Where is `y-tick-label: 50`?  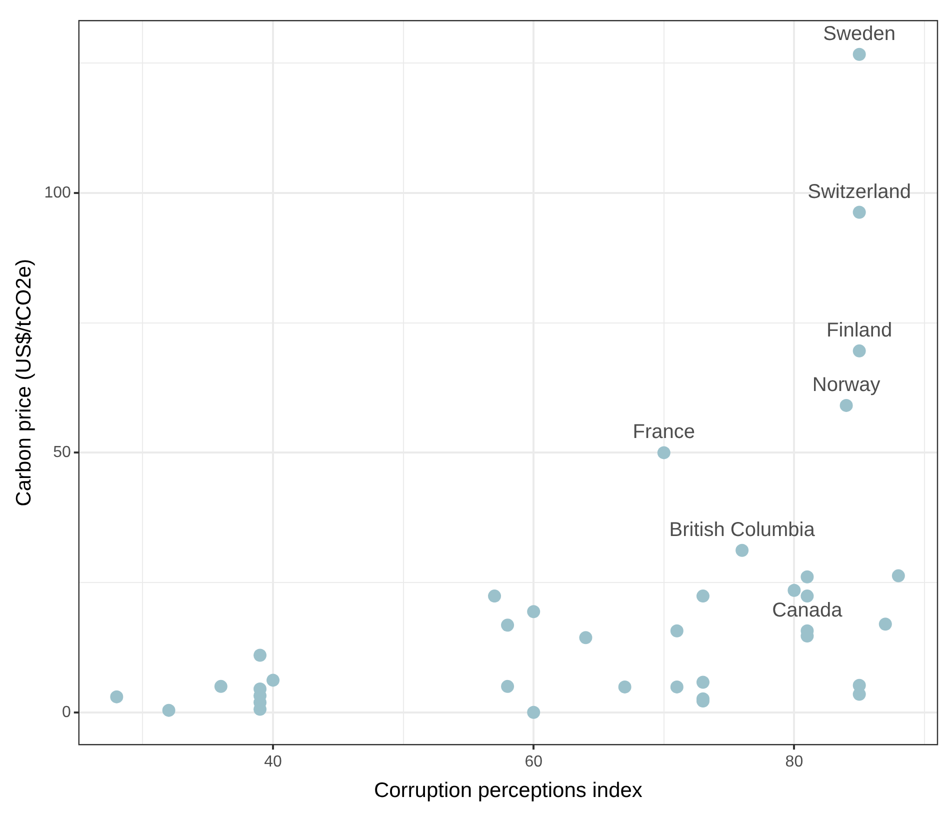 y-tick-label: 50 is located at coordinates (62, 453).